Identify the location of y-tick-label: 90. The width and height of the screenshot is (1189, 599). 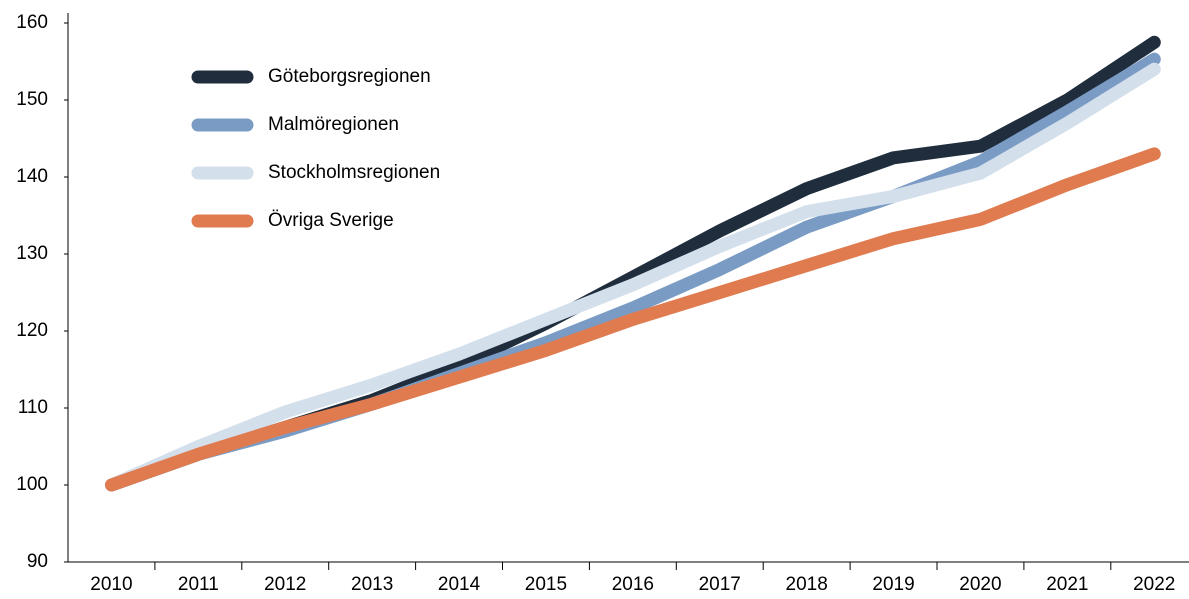
(37, 561).